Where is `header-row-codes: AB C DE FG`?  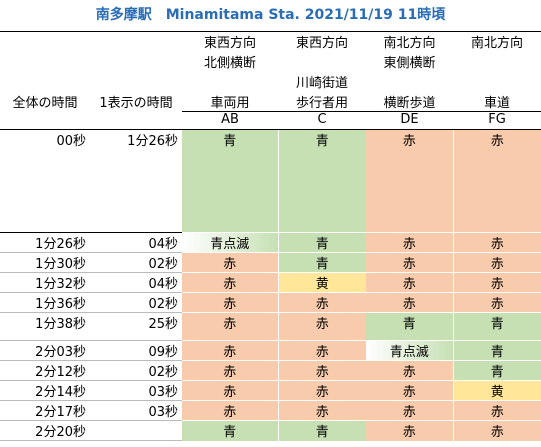
header-row-codes: AB C DE FG is located at coordinates (270, 120).